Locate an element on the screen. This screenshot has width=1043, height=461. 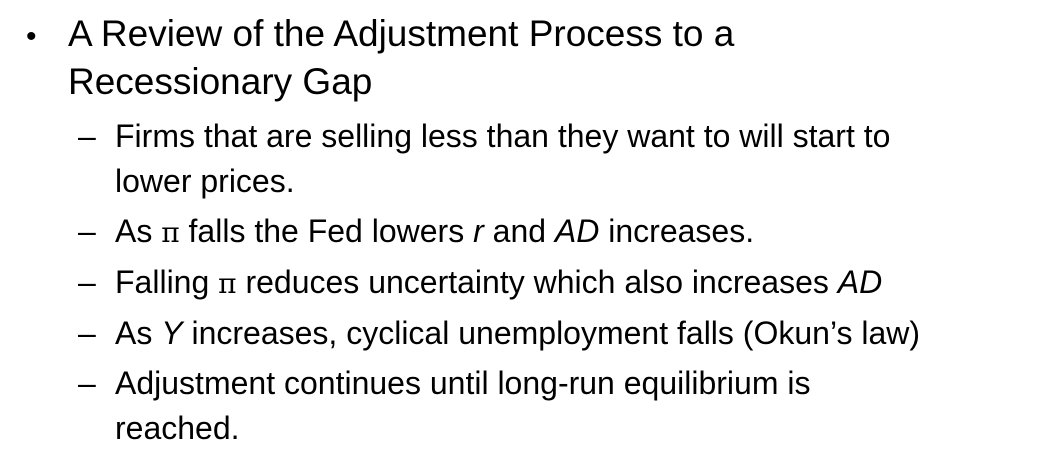
interest-rate-symbol: r is located at coordinates (478, 231).